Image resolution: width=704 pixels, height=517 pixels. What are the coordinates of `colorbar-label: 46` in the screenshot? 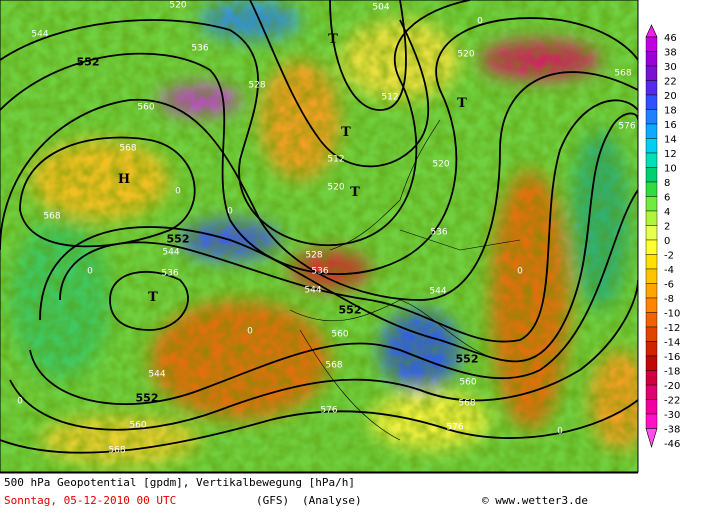 It's located at (670, 38).